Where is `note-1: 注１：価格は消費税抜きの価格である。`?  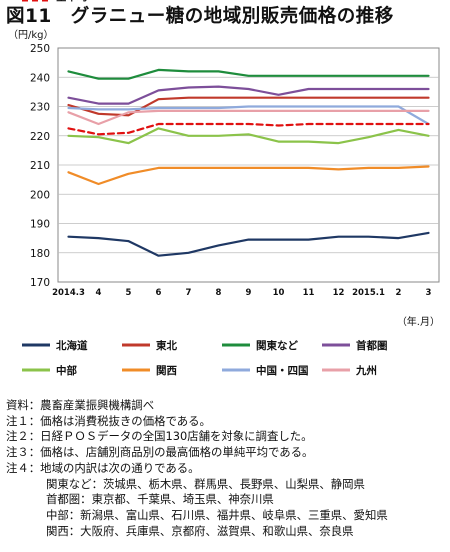 note-1: 注１：価格は消費税抜きの価格である。 is located at coordinates (108, 420).